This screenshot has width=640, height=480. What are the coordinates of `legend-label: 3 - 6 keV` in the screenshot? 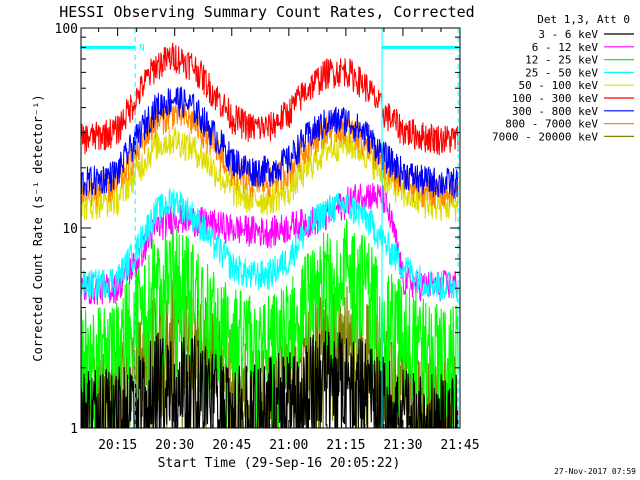 It's located at (568, 34).